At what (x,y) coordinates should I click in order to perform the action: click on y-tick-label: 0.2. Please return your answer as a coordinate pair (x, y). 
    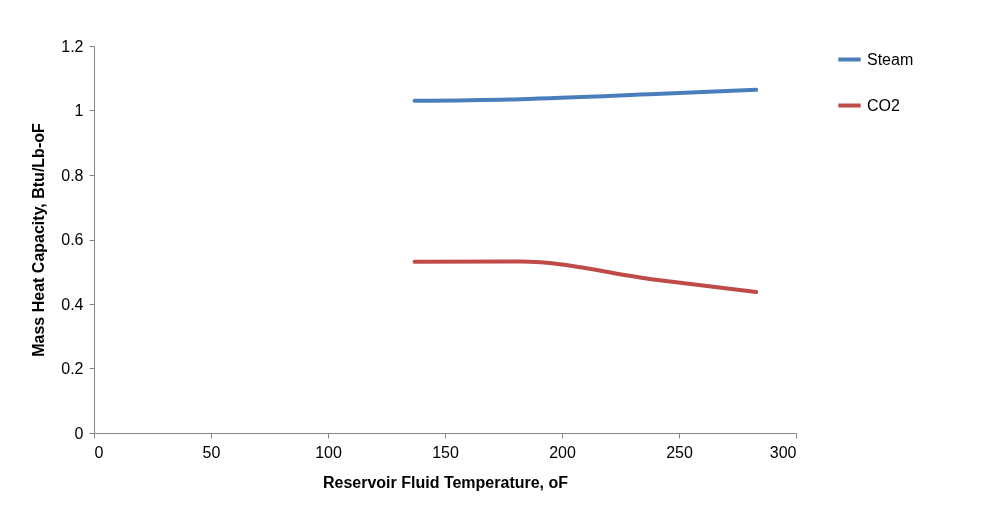
    Looking at the image, I should click on (72, 368).